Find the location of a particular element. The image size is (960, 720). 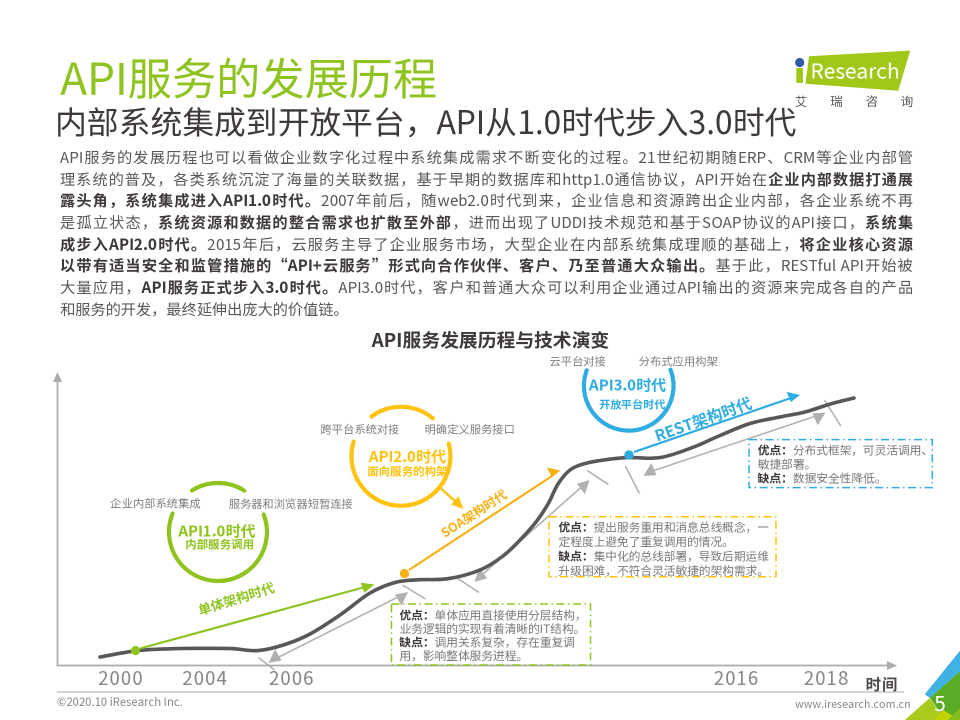

svg-text: Research is located at coordinates (855, 70).